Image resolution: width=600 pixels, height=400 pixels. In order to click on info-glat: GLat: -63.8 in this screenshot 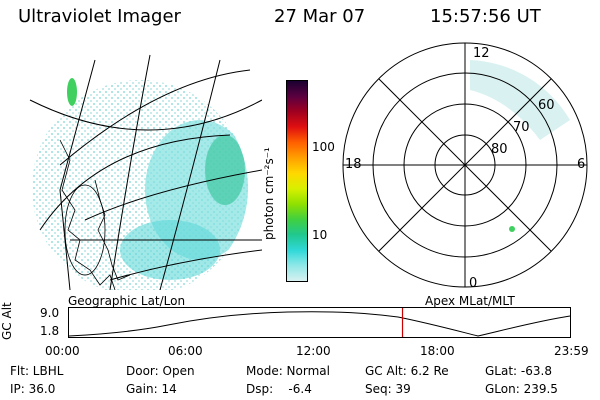, I will do `click(518, 371)`.